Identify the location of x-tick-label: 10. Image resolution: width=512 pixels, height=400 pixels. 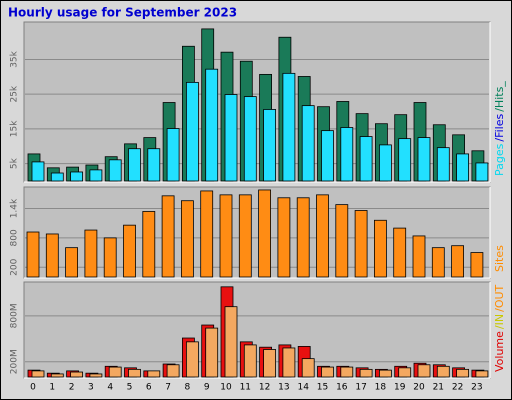
(226, 388).